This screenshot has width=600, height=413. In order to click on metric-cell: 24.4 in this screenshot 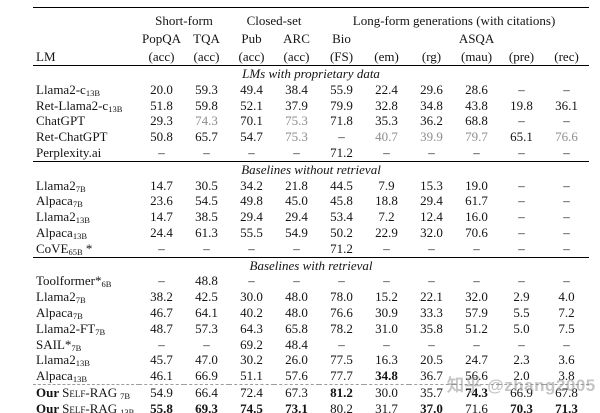, I will do `click(161, 233)`.